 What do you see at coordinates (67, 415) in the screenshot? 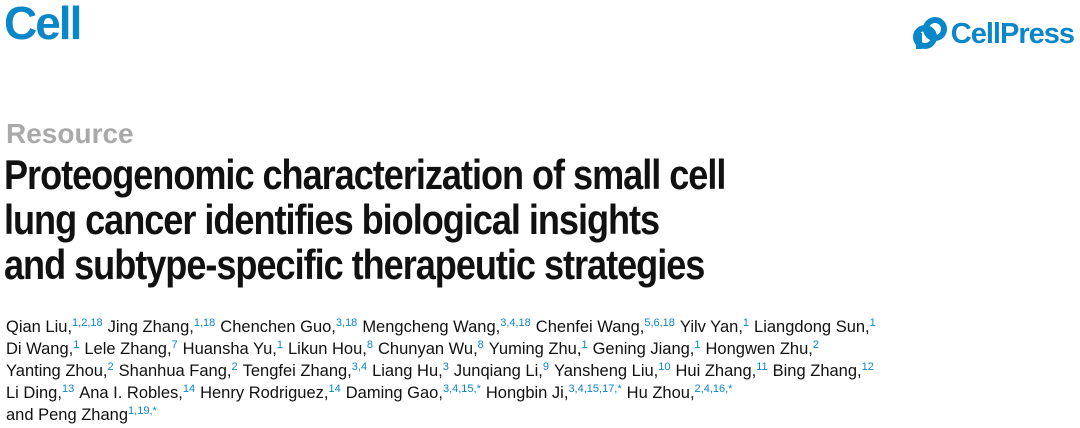
I see `author-name: and Peng Zhang` at bounding box center [67, 415].